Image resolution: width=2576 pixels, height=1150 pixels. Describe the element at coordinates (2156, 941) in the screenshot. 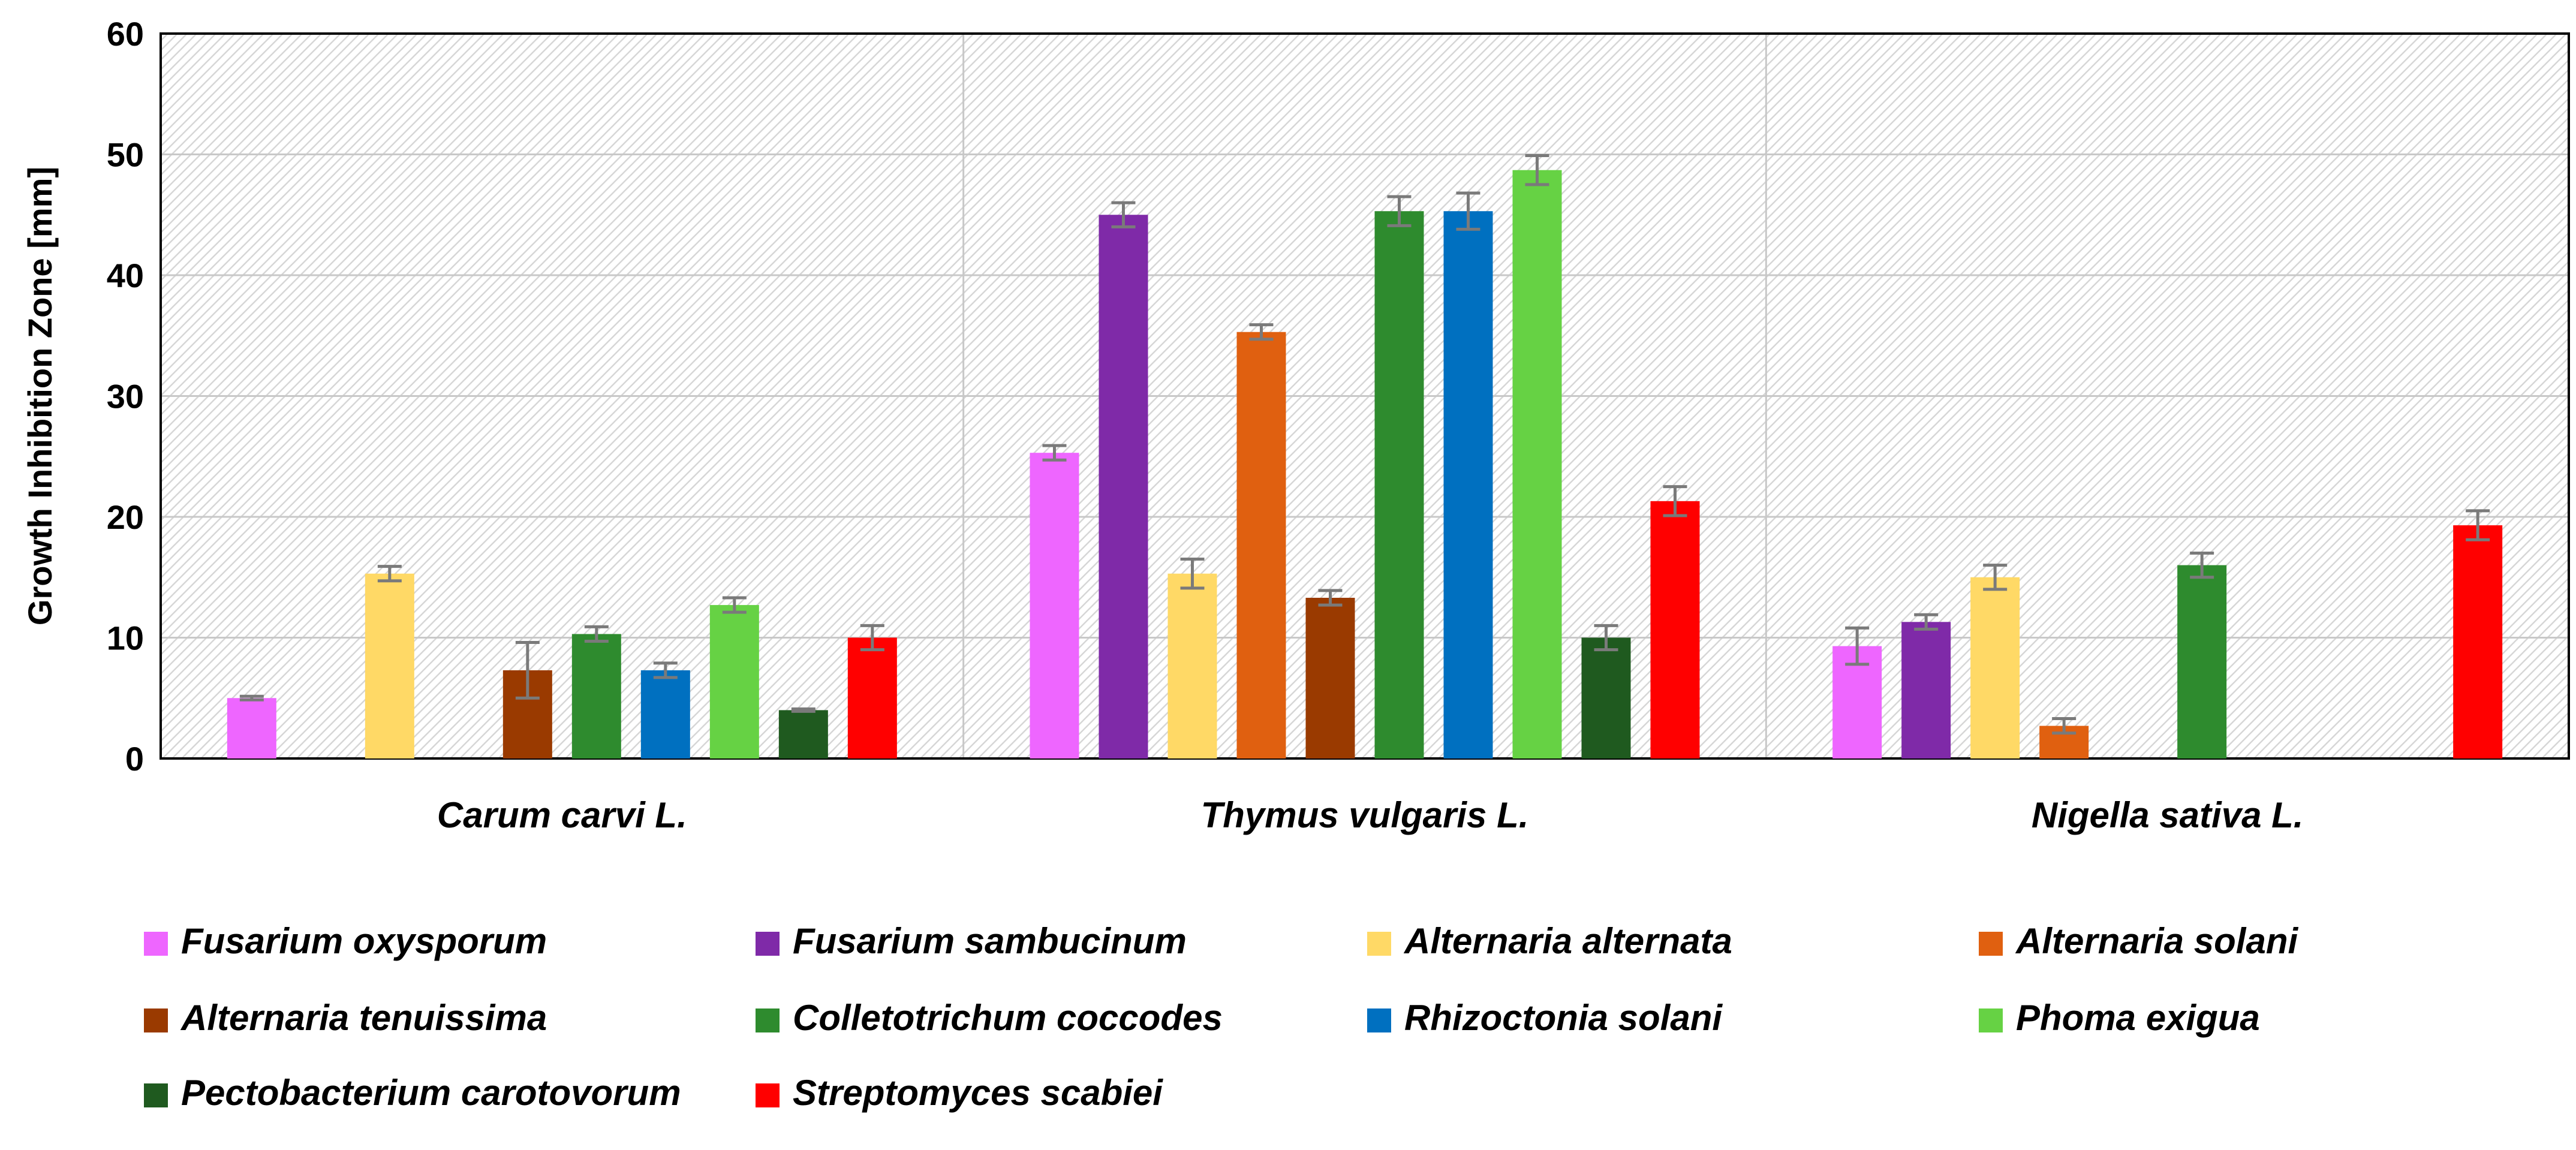

I see `legend-label: Alternaria solani` at that location.